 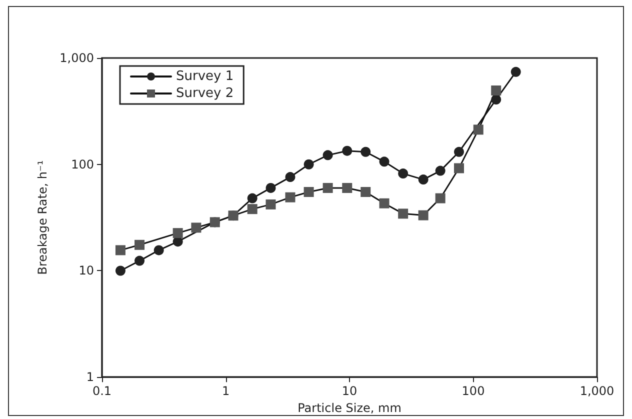 What do you see at coordinates (77, 58) in the screenshot?
I see `y-tick-label: 1,000` at bounding box center [77, 58].